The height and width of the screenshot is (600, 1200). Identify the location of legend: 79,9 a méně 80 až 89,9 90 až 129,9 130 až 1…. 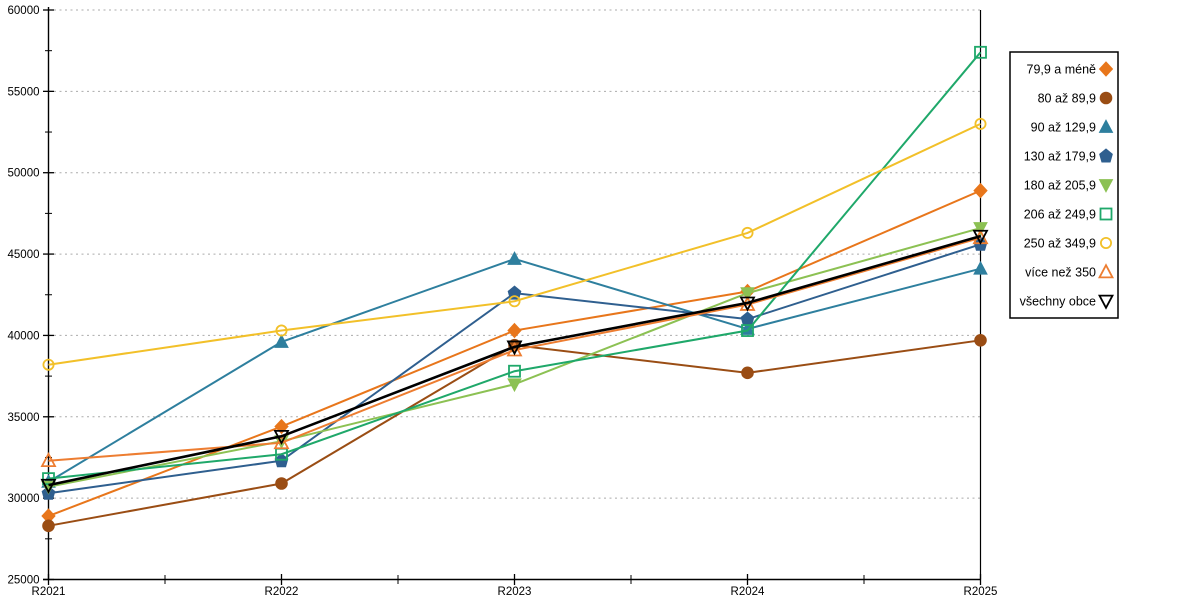
(1064, 185).